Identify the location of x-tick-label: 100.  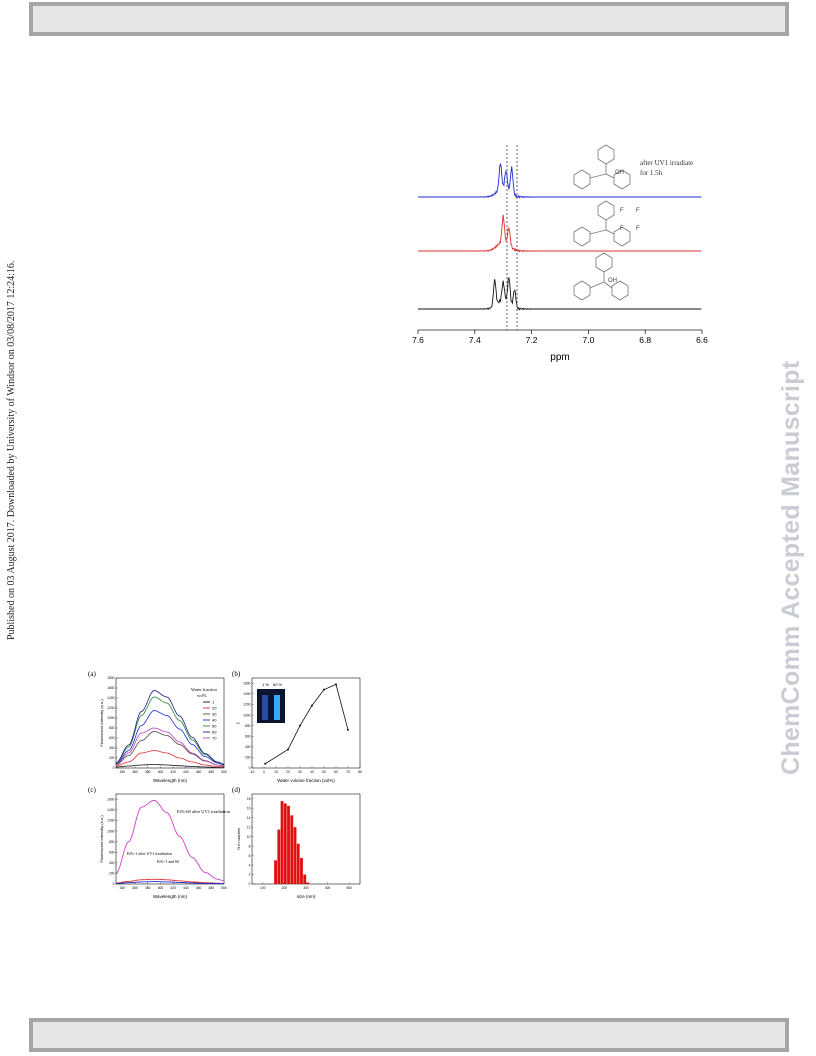
(263, 888).